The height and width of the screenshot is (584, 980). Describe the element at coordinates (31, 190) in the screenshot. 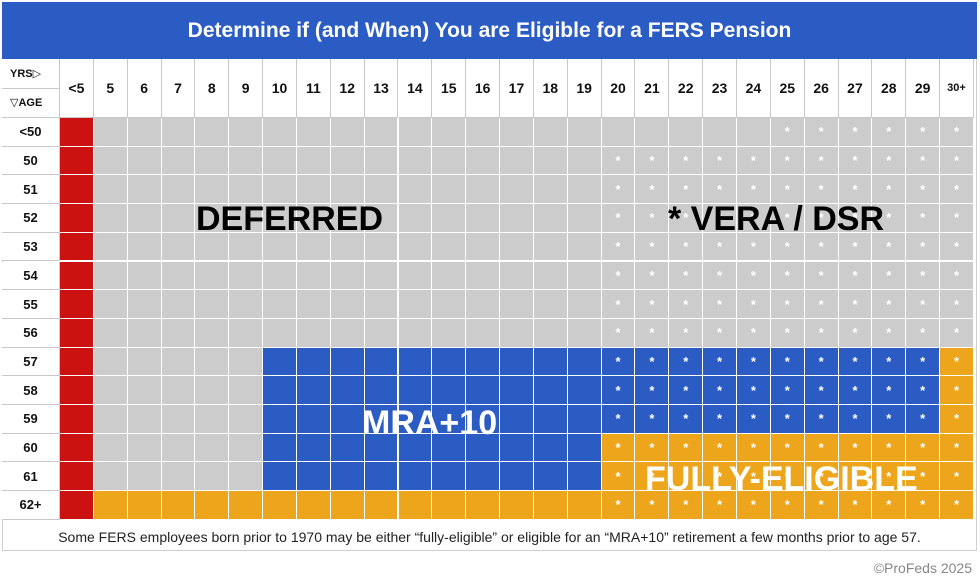

I see `row-label: 51` at that location.